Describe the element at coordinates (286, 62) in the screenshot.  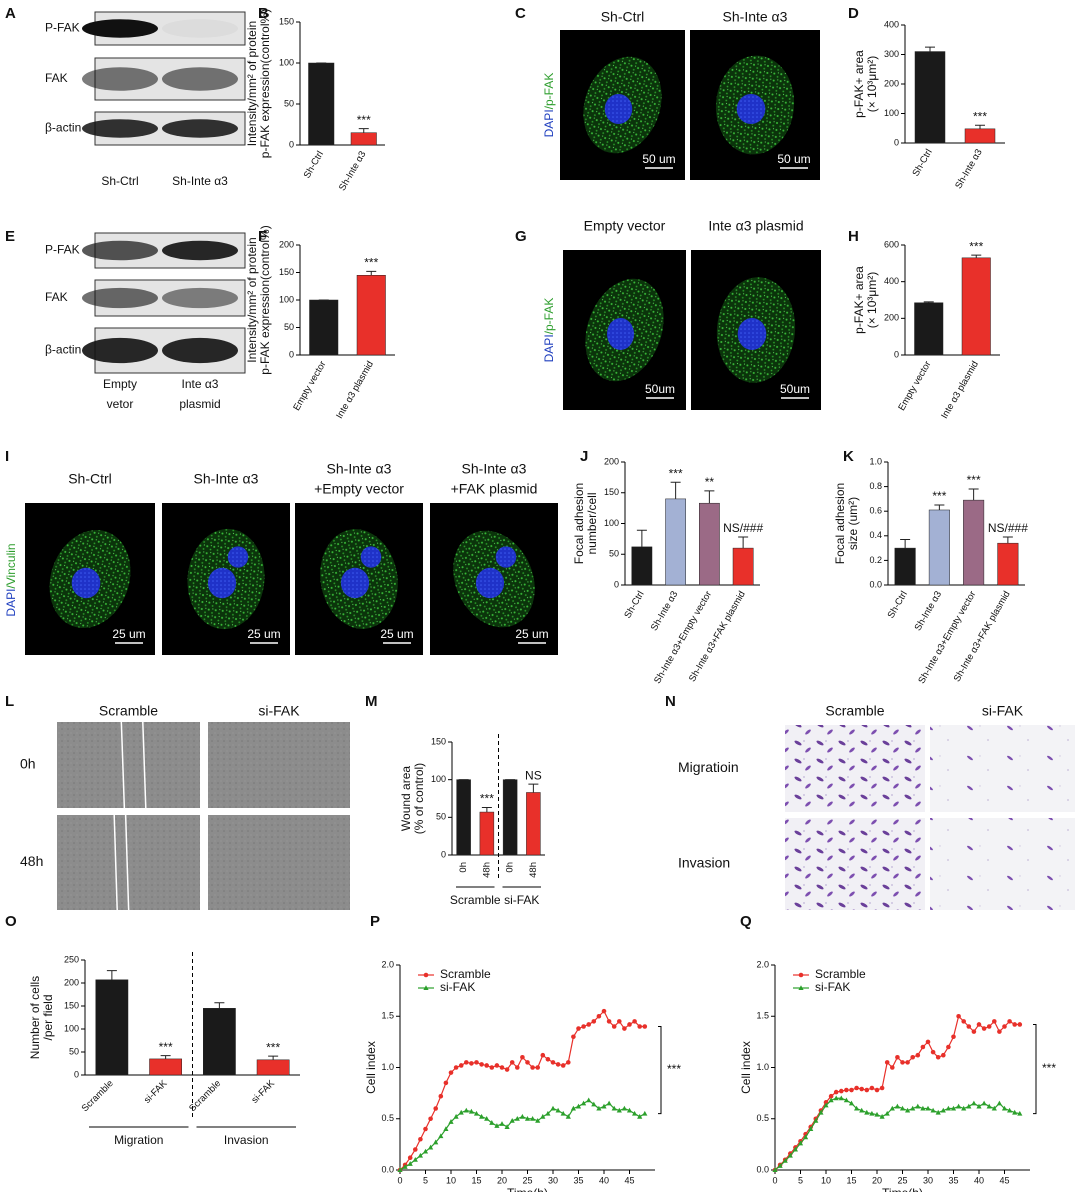
I see `y-tick-label: 100` at that location.